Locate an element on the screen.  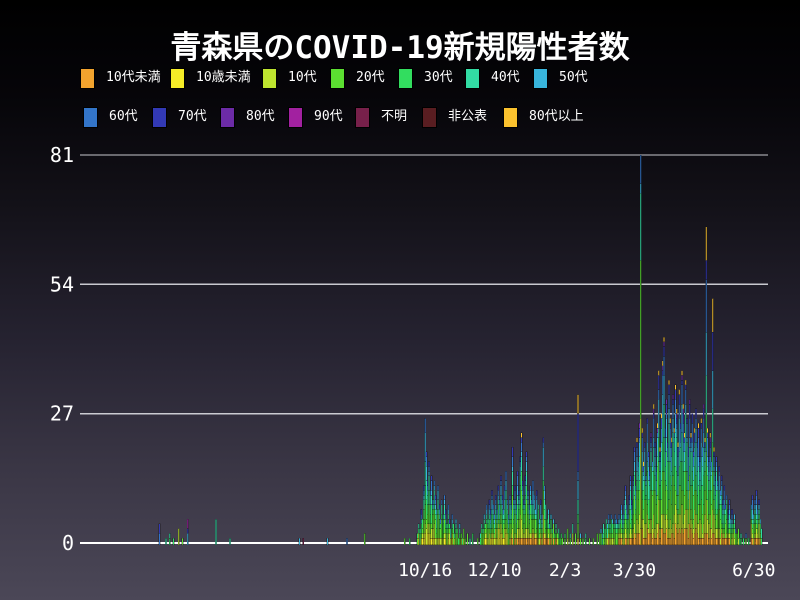
legend-swatch is located at coordinates (472, 78).